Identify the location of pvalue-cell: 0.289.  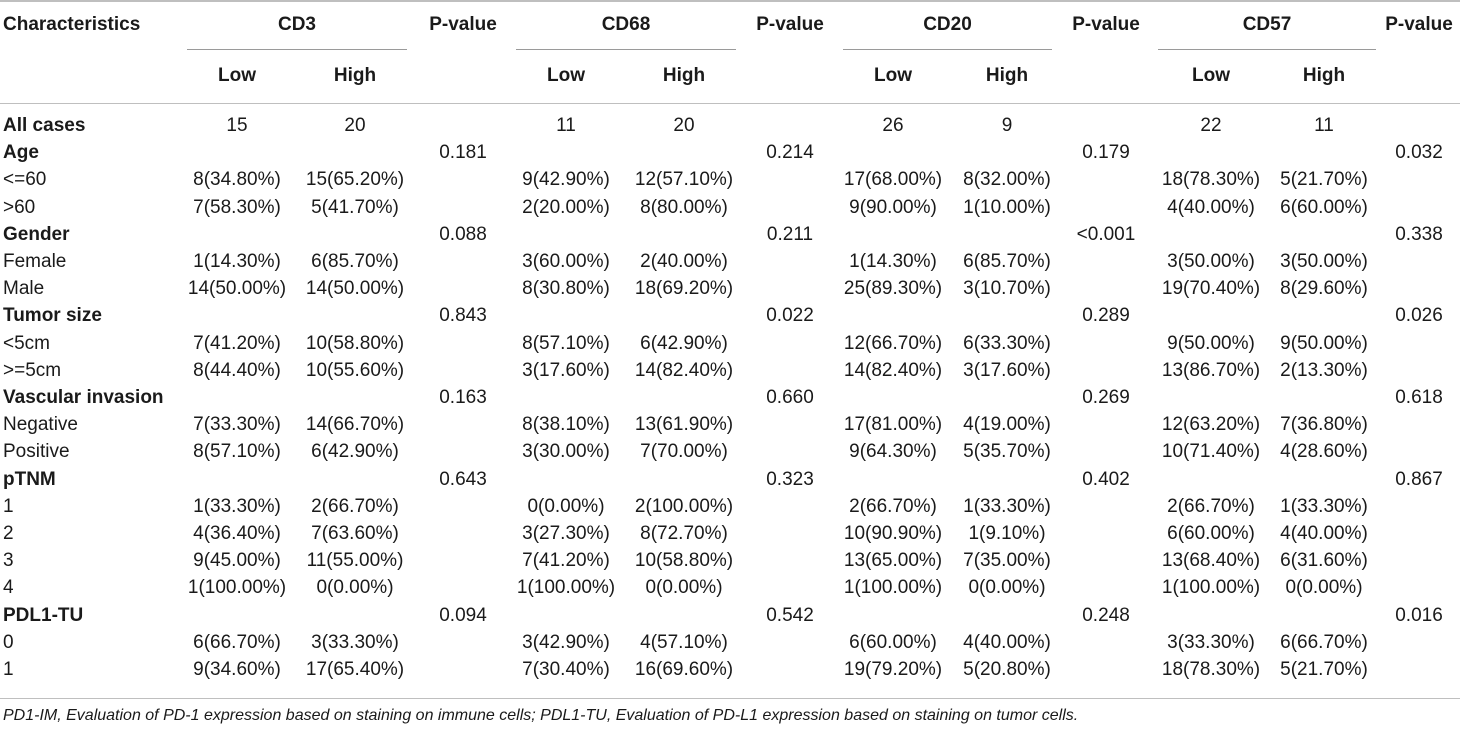
(1106, 316).